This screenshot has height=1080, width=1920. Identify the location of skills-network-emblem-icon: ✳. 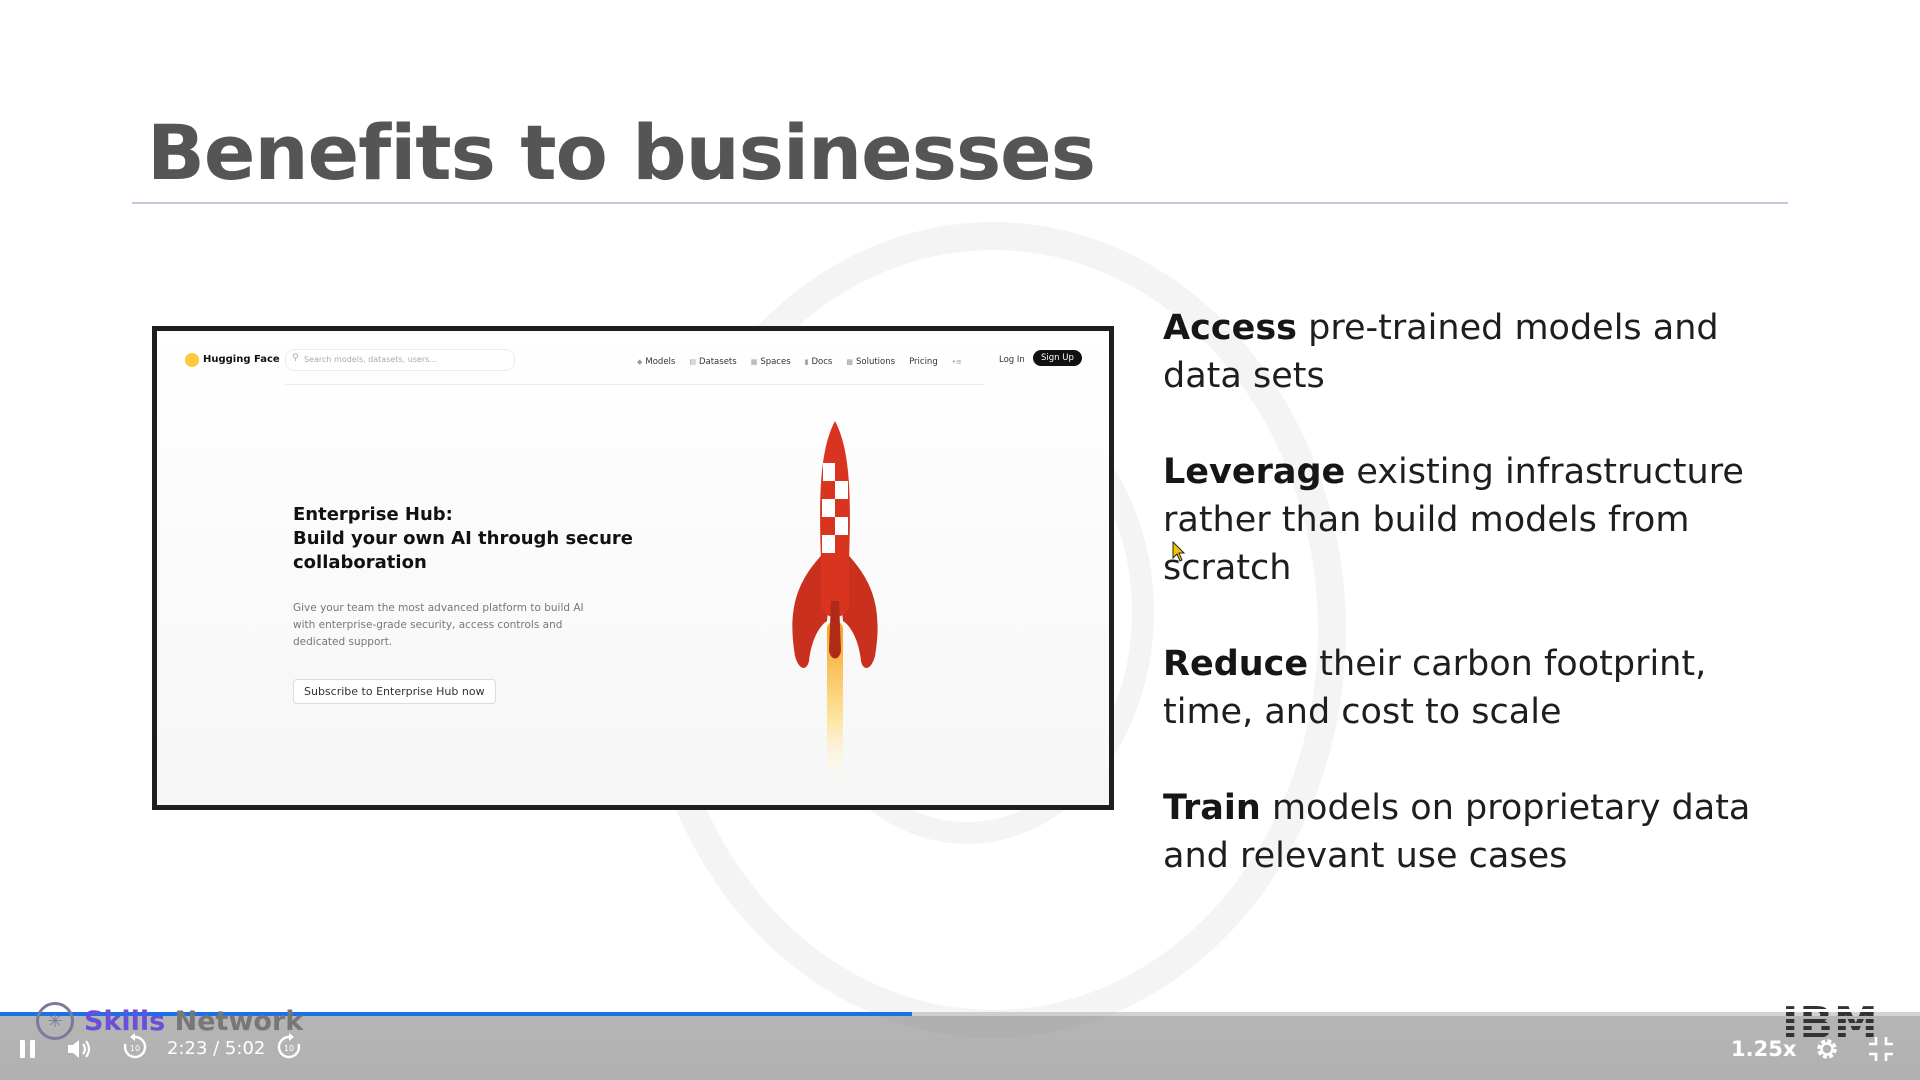
(55, 1021).